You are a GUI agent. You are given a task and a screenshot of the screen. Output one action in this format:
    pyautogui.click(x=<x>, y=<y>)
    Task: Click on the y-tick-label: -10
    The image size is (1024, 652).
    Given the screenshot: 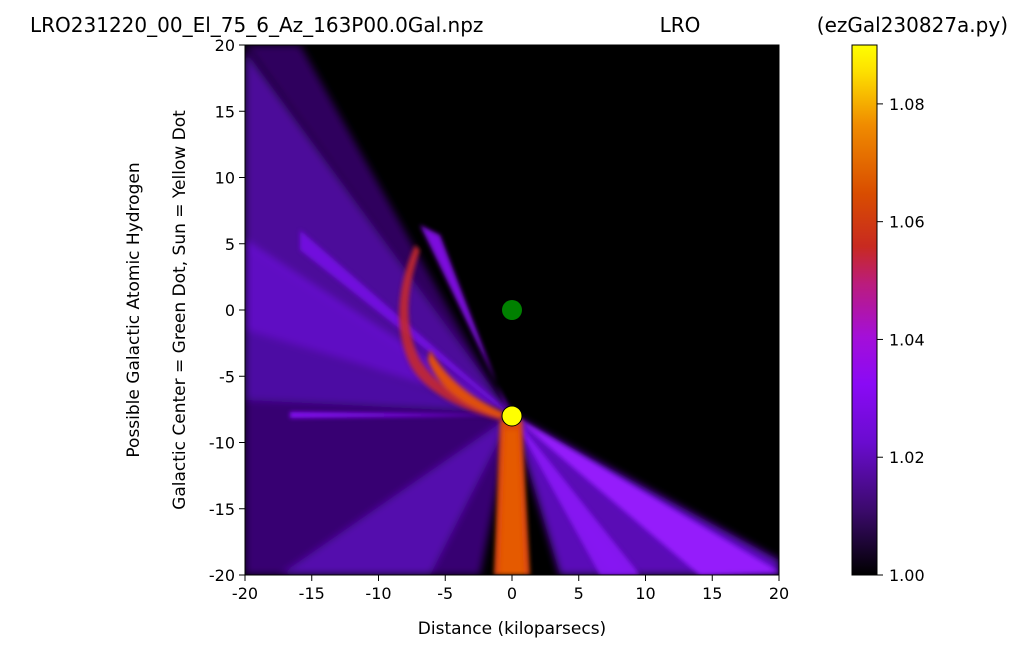 What is the action you would take?
    pyautogui.click(x=222, y=443)
    